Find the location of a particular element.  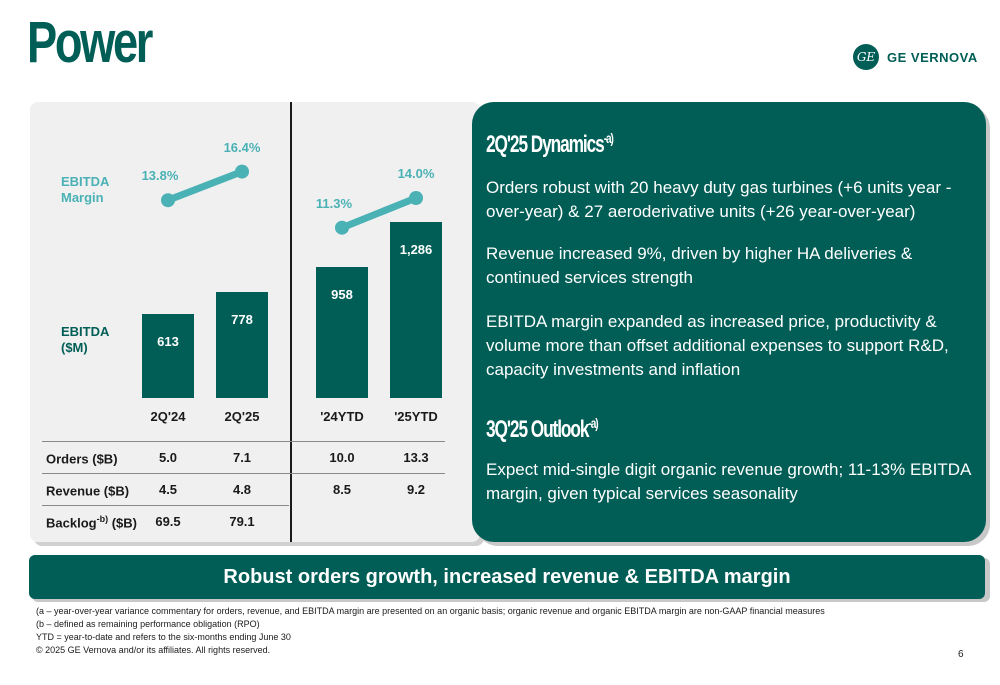

table-row-label: Orders ($B) is located at coordinates (82, 459).